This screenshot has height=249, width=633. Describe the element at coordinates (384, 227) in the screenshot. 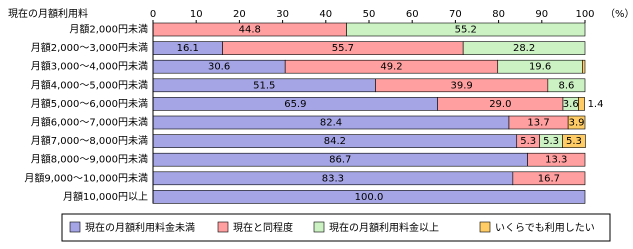

I see `legend-label: 現在の月額利用料金以上` at that location.